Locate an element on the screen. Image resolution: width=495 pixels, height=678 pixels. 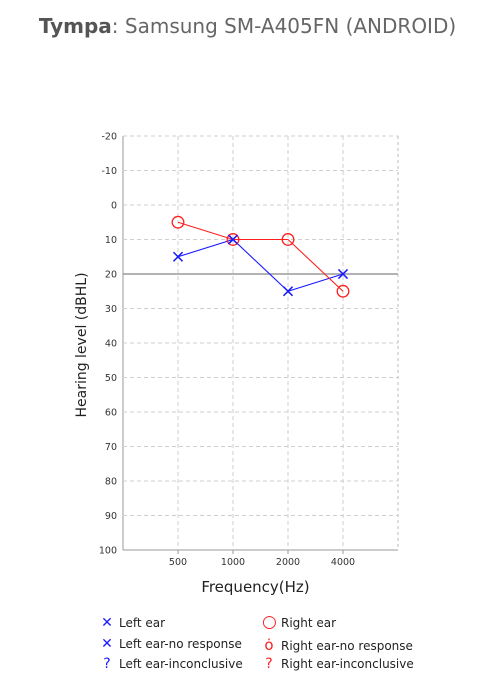
y-tick-label: 80 is located at coordinates (111, 482).